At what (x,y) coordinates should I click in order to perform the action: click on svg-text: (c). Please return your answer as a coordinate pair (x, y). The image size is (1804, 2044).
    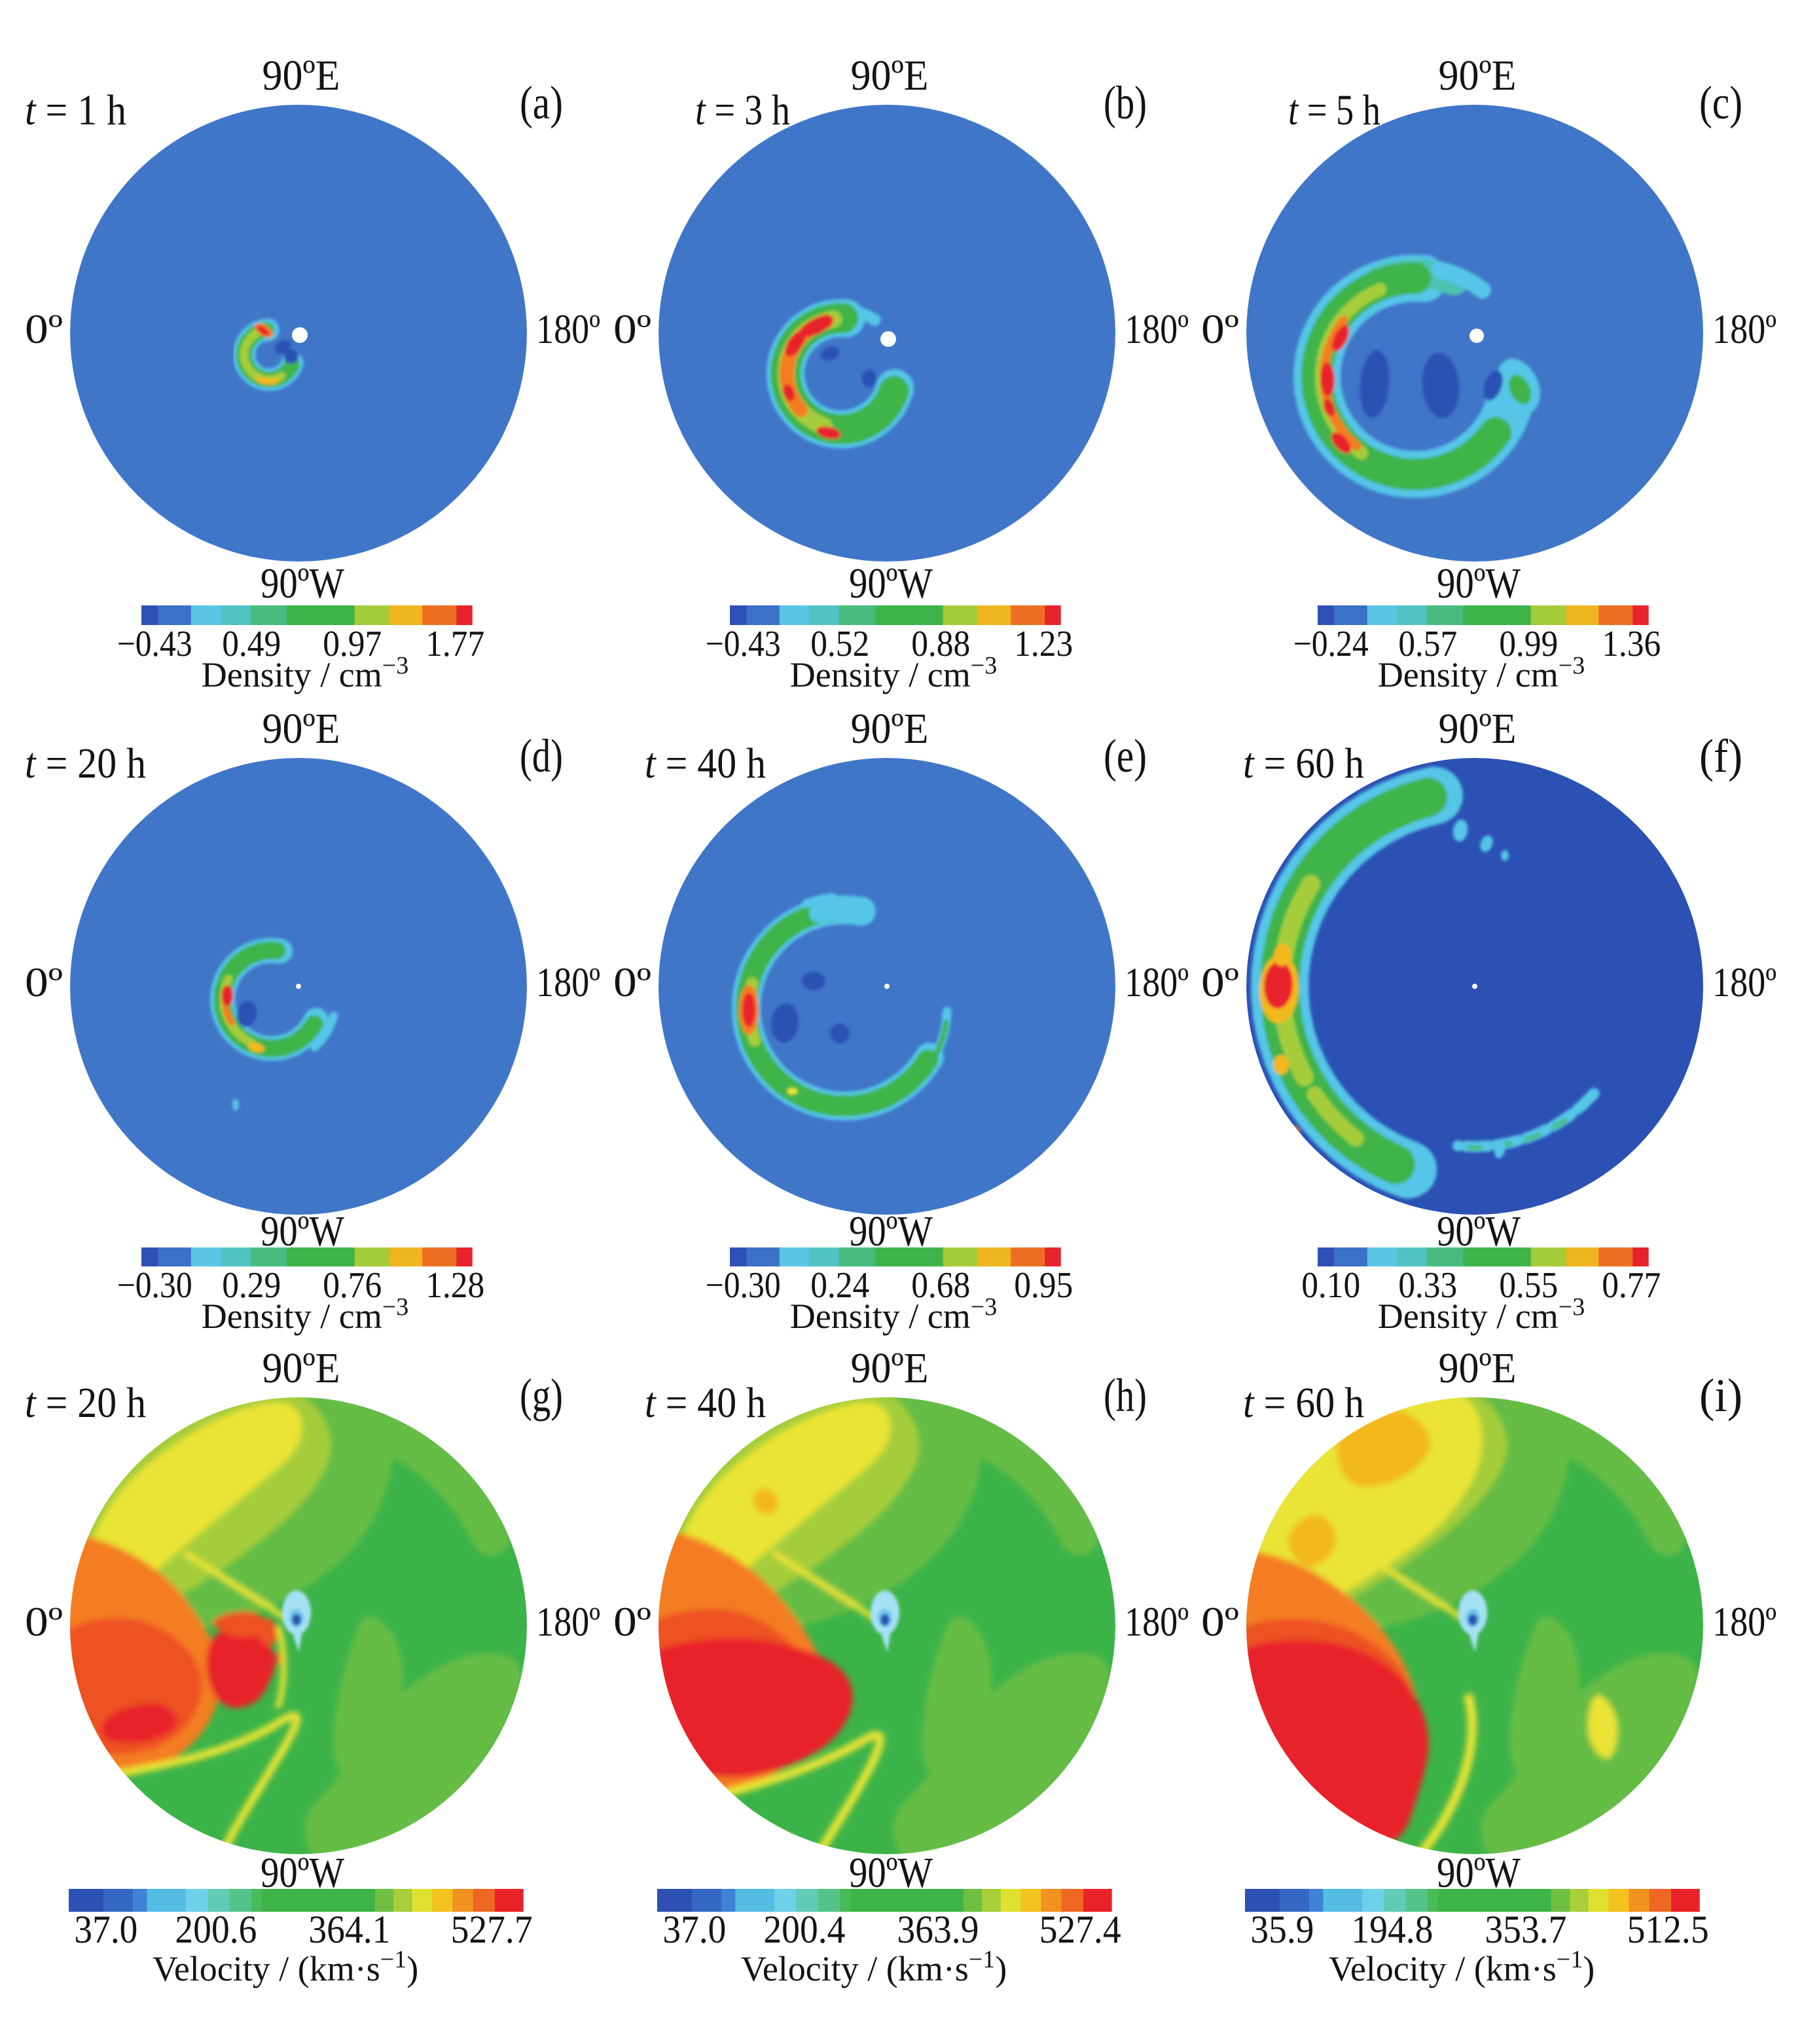
    Looking at the image, I should click on (1720, 103).